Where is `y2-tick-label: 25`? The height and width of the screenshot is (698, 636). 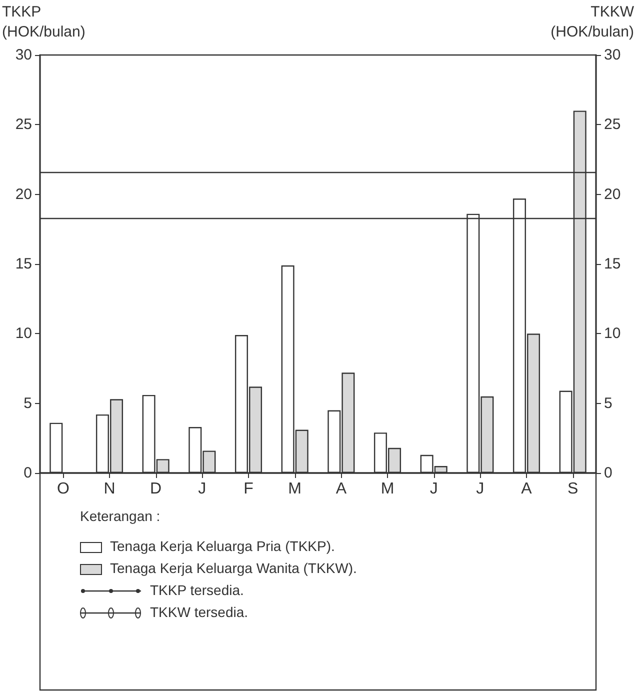 y2-tick-label: 25 is located at coordinates (612, 125).